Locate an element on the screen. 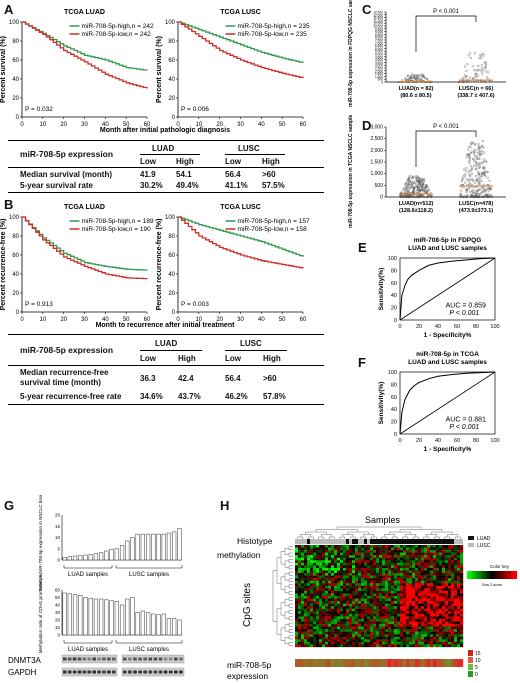 The height and width of the screenshot is (683, 520). y-tick-label: 8,000 is located at coordinates (379, 38).